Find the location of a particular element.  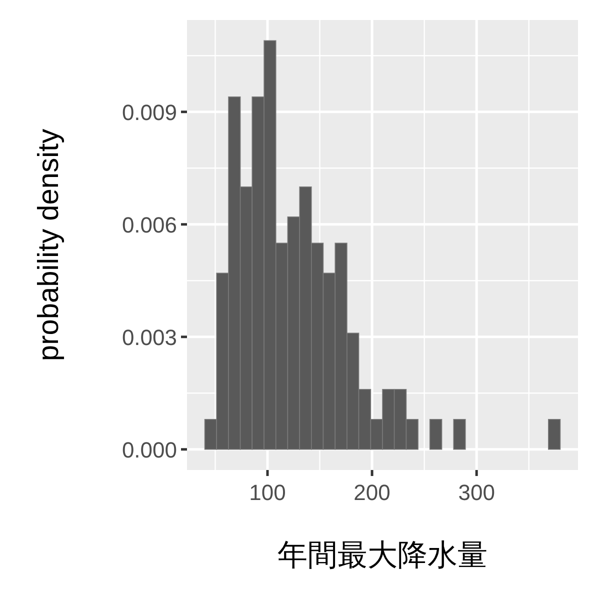

y-tick-label: 0.006 is located at coordinates (149, 225).